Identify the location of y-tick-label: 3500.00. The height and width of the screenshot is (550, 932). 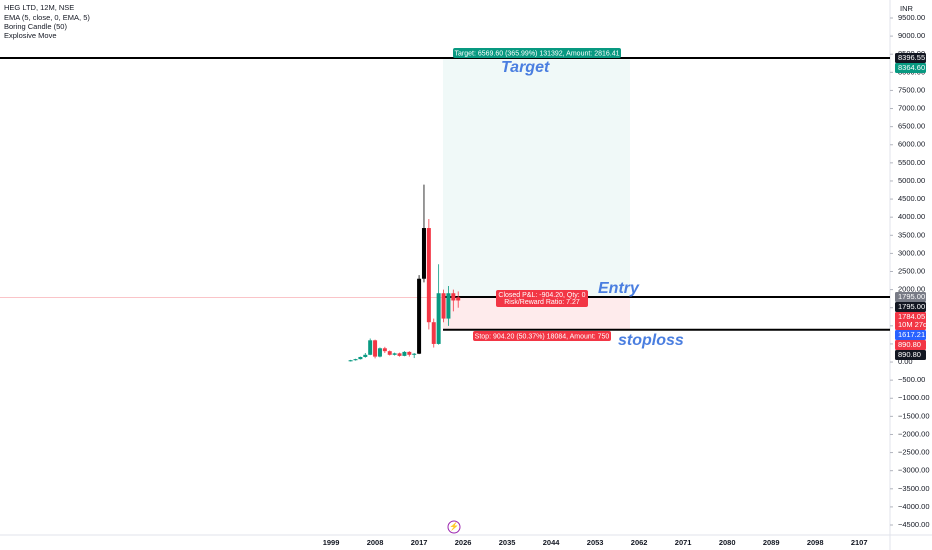
(911, 234).